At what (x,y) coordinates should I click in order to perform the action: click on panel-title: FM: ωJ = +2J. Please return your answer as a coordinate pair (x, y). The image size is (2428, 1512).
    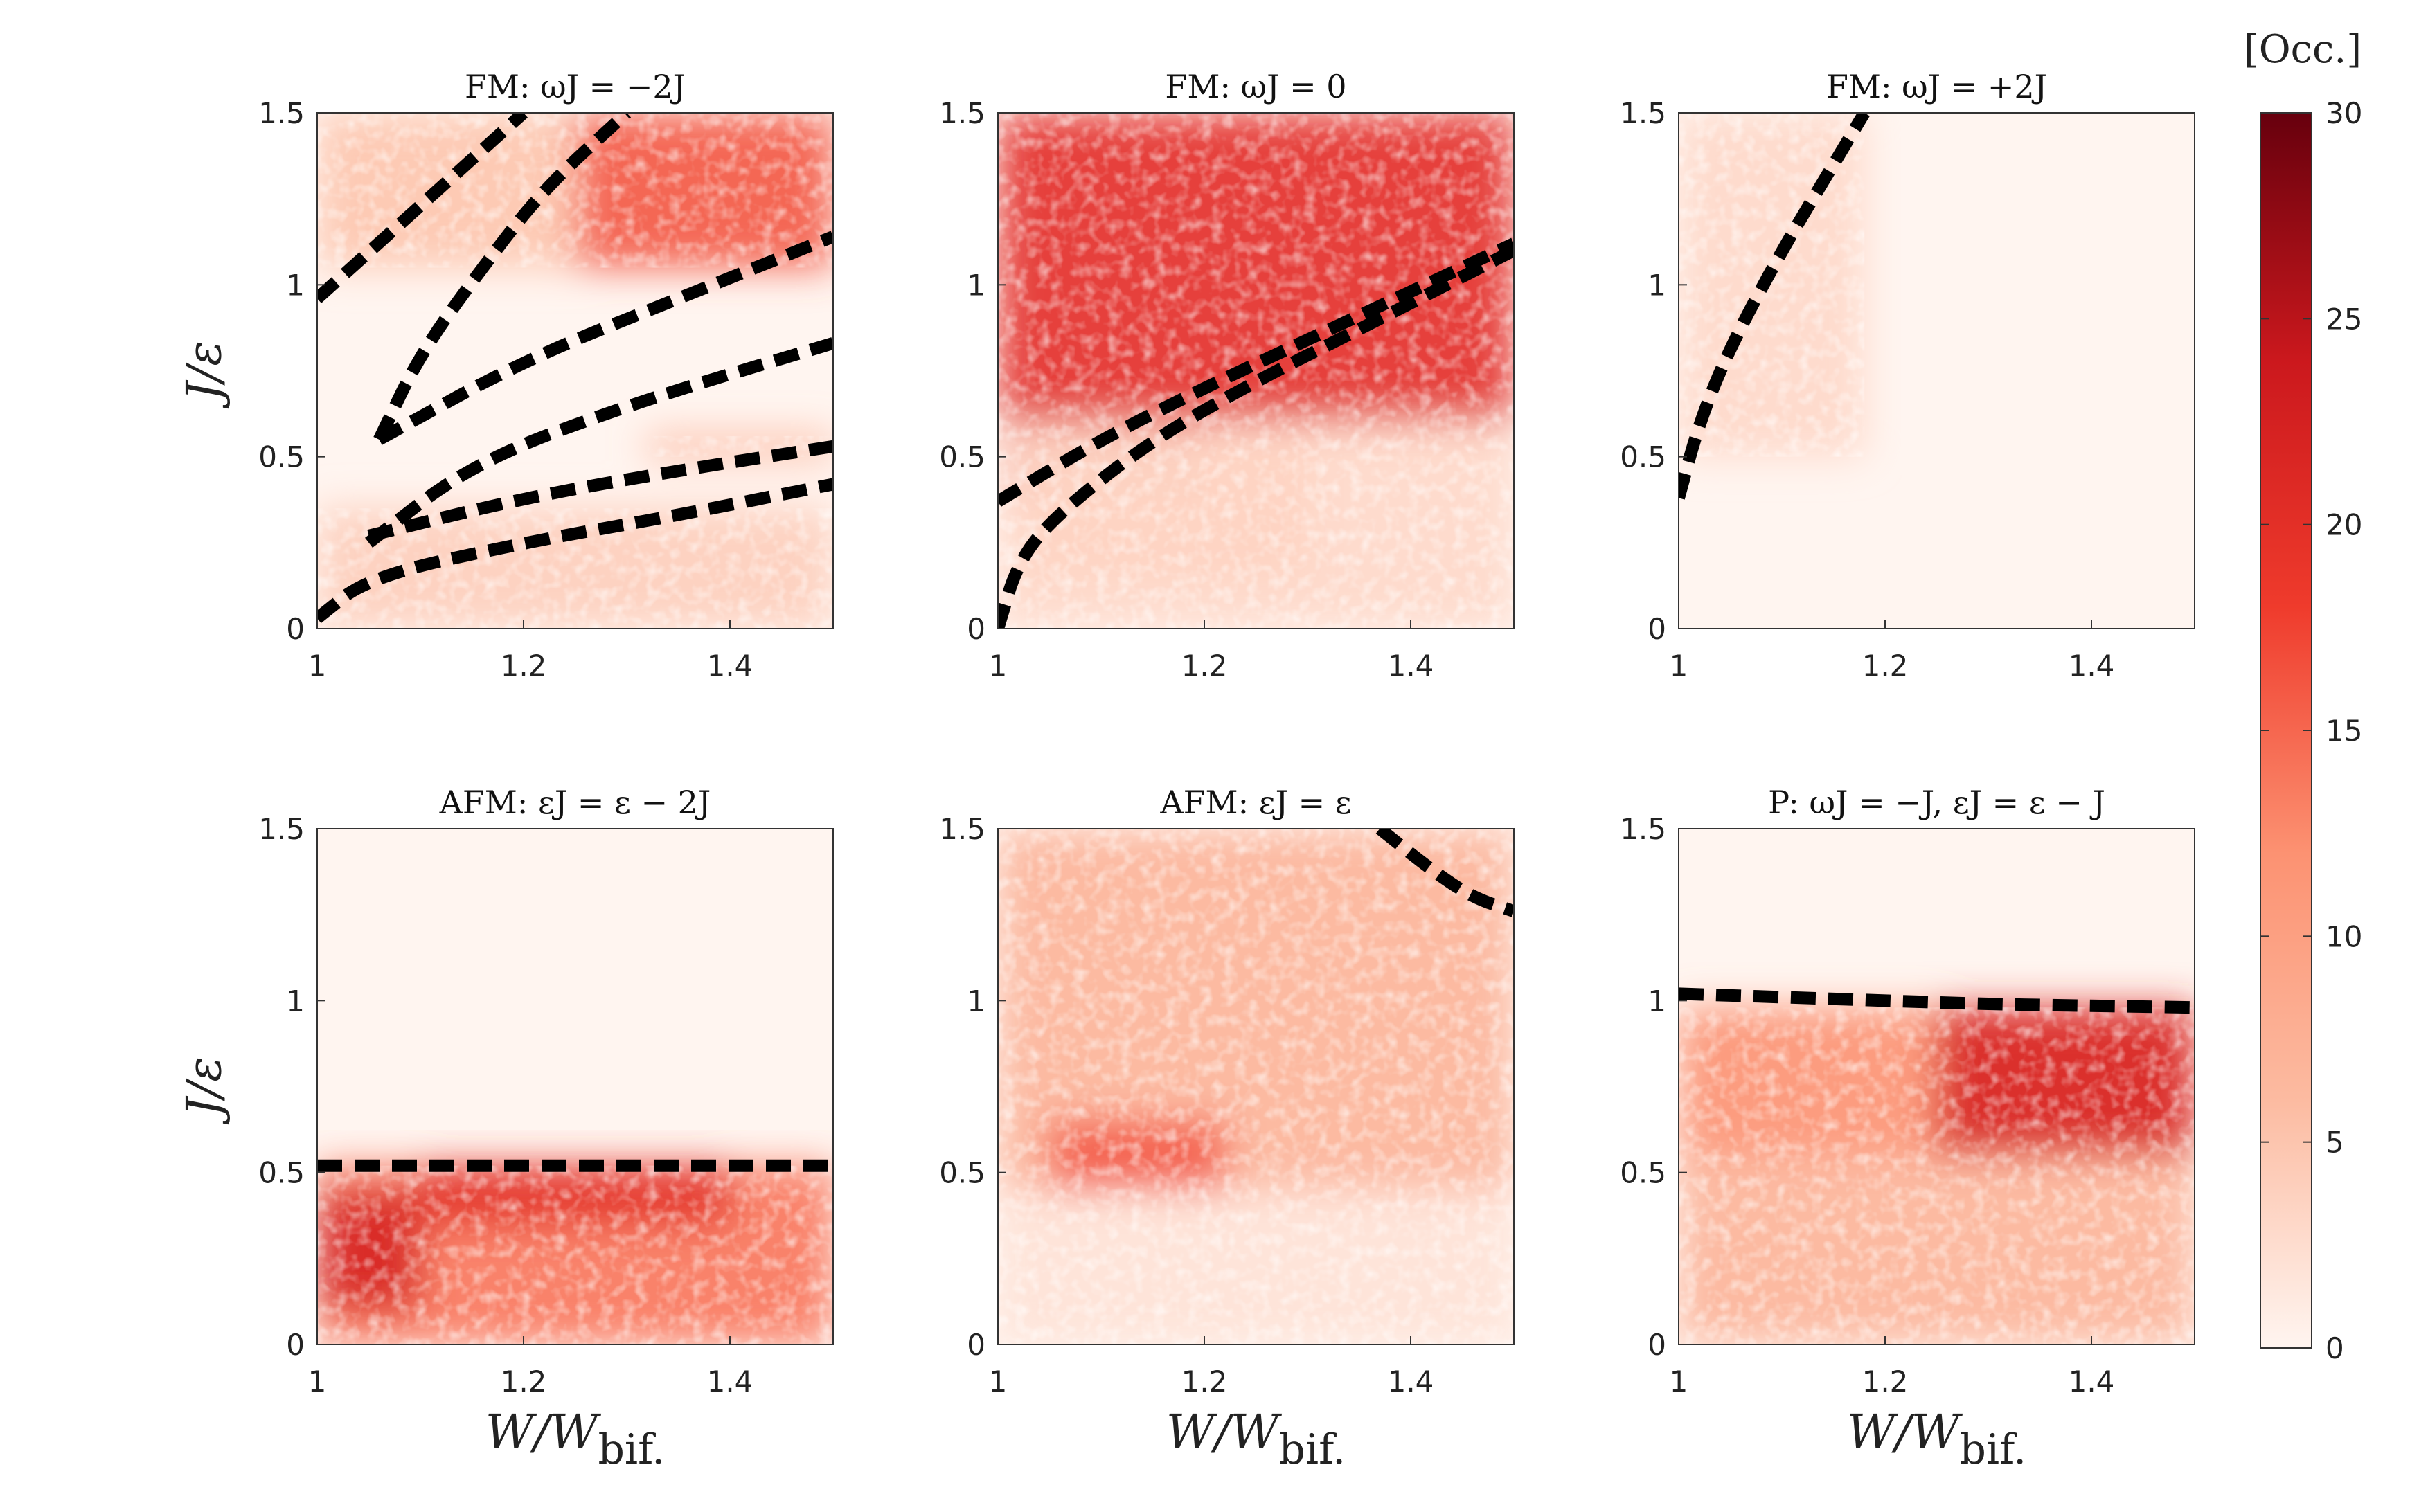
    Looking at the image, I should click on (1936, 86).